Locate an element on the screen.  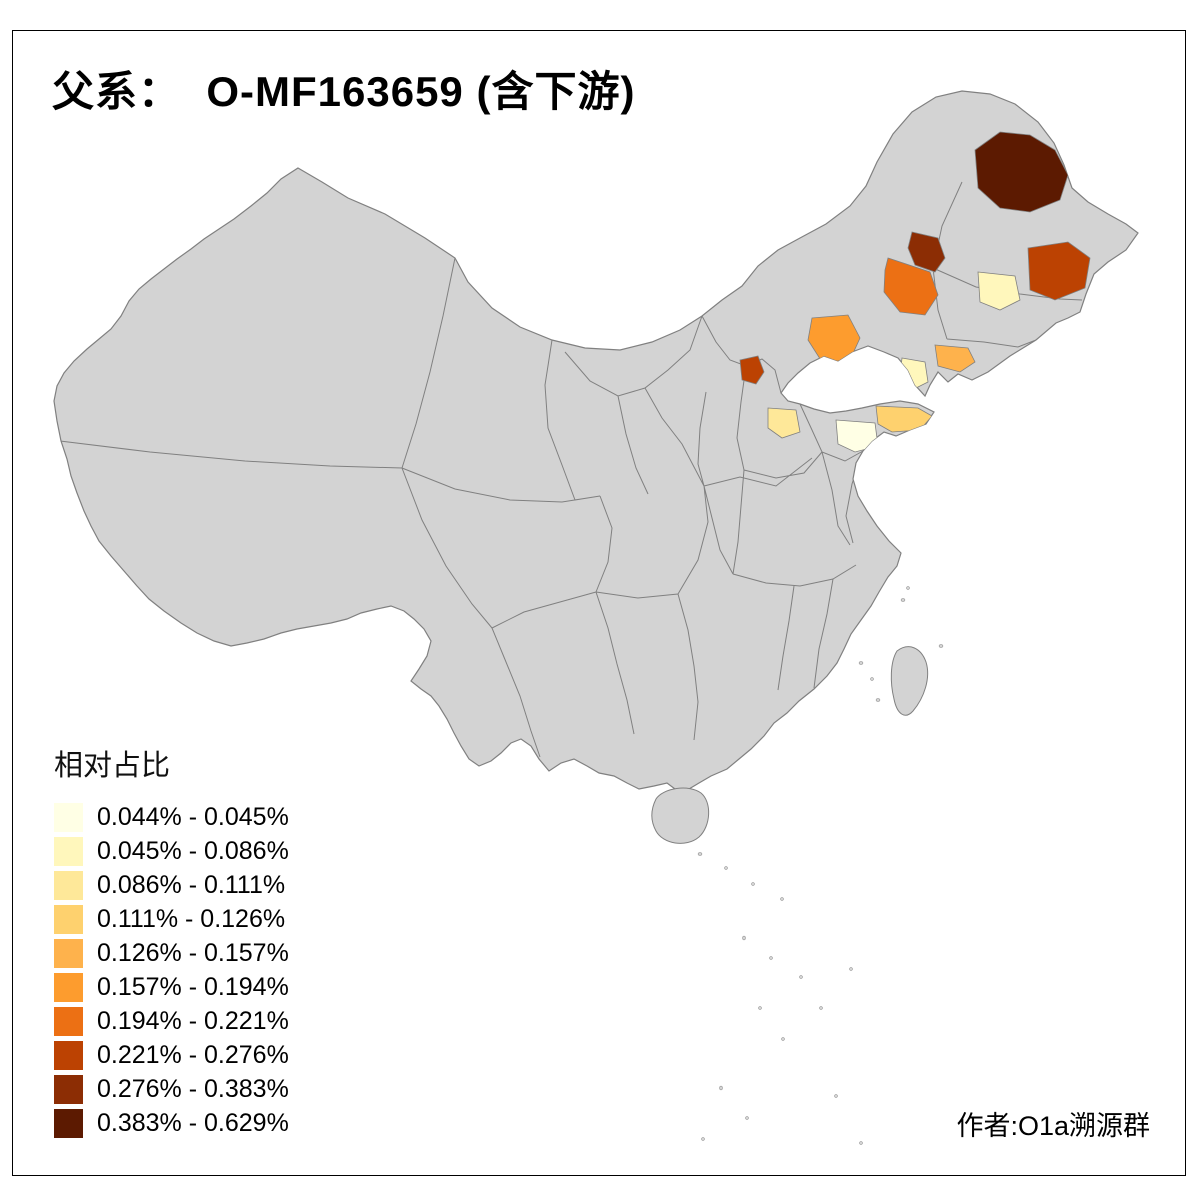
legend-label: 0.086% - 0.111% is located at coordinates (191, 884).